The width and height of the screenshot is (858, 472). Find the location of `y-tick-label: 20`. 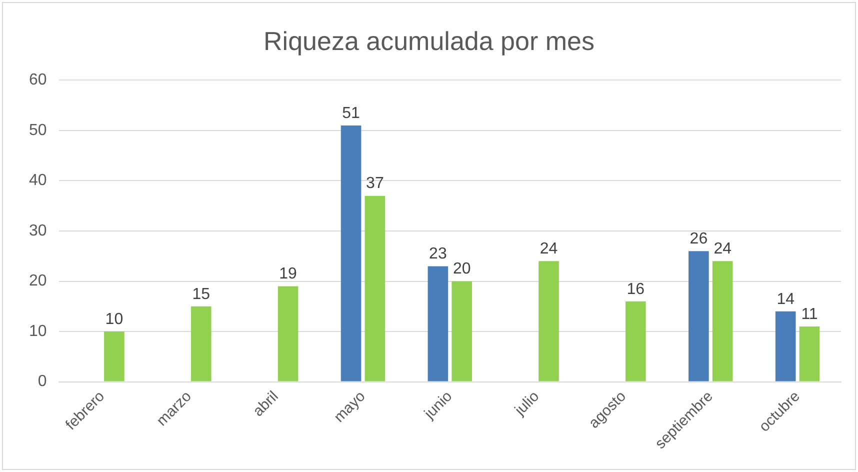

y-tick-label: 20 is located at coordinates (38, 281).